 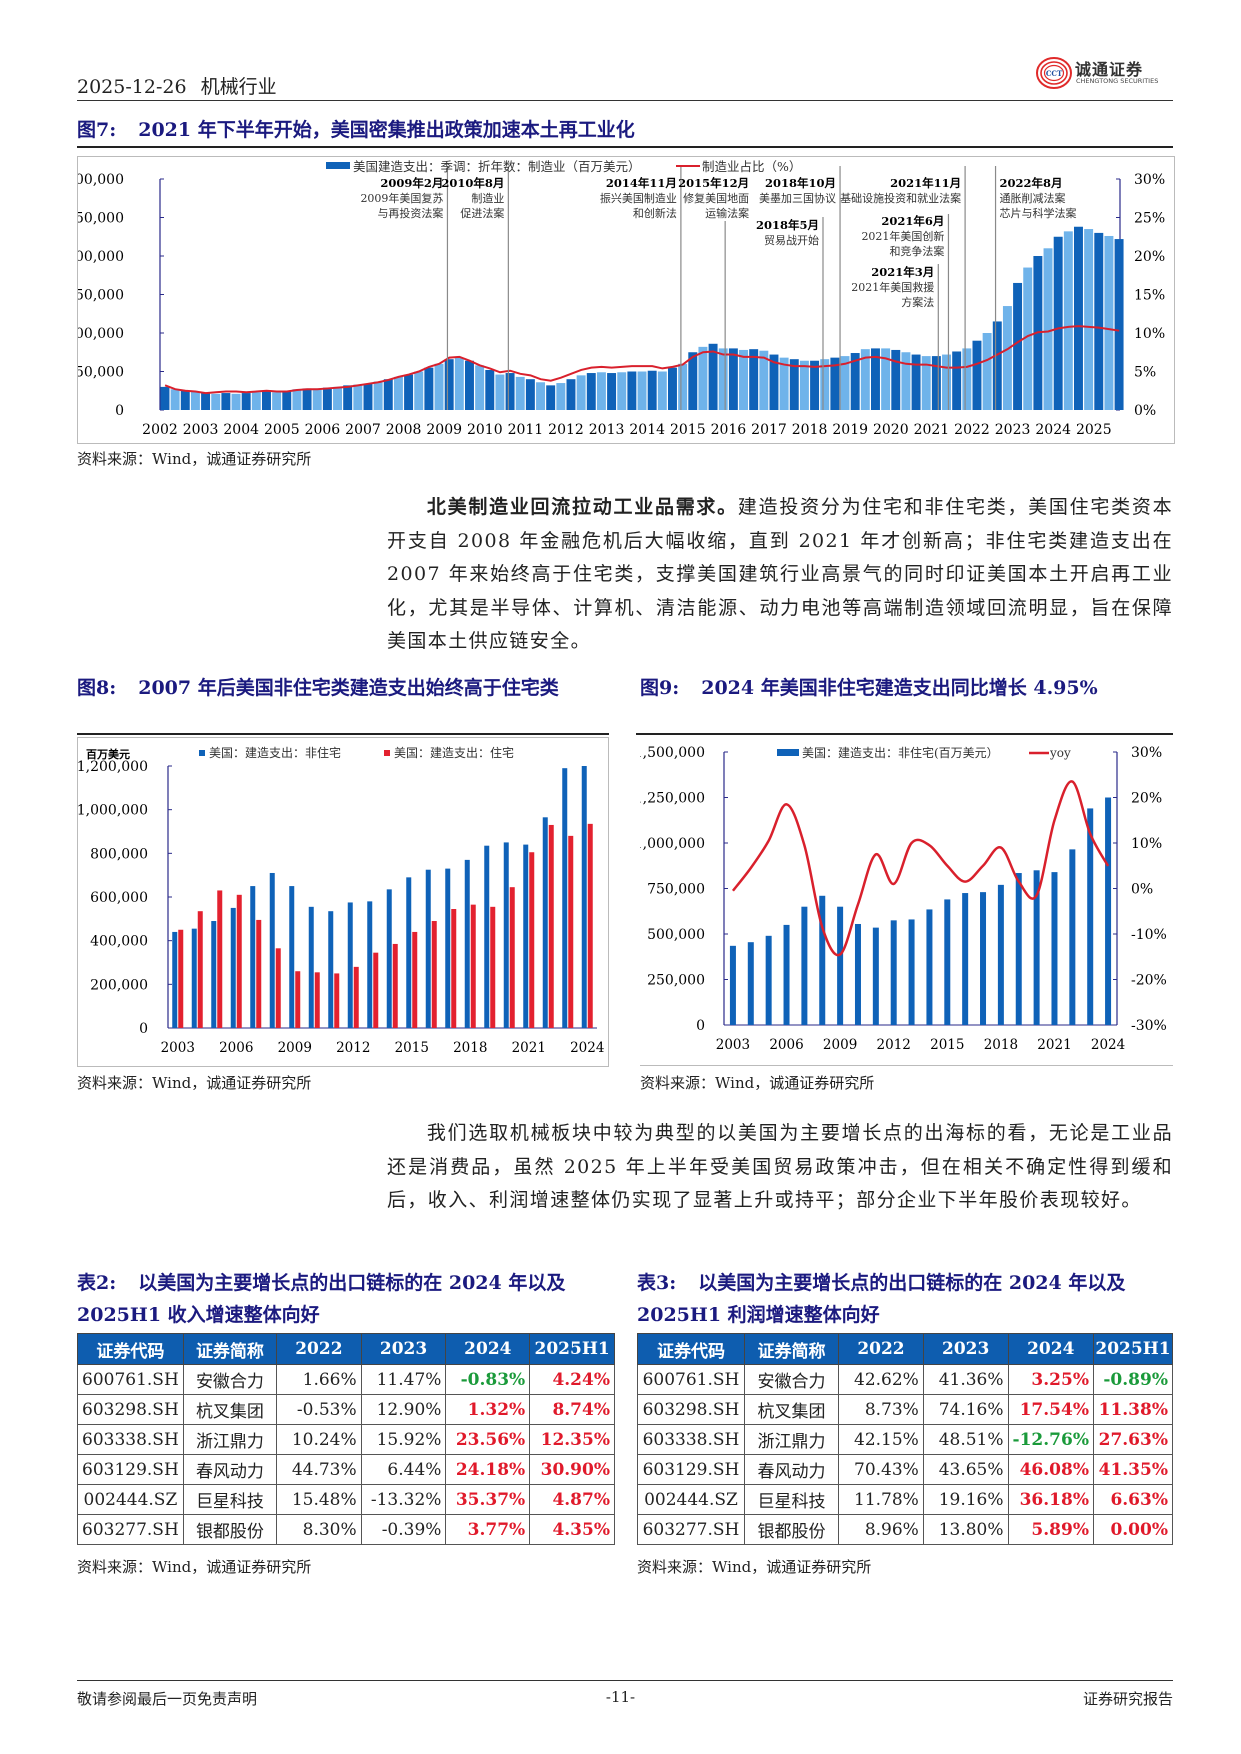 What do you see at coordinates (691, 1529) in the screenshot?
I see `stock-code: 603277.SH` at bounding box center [691, 1529].